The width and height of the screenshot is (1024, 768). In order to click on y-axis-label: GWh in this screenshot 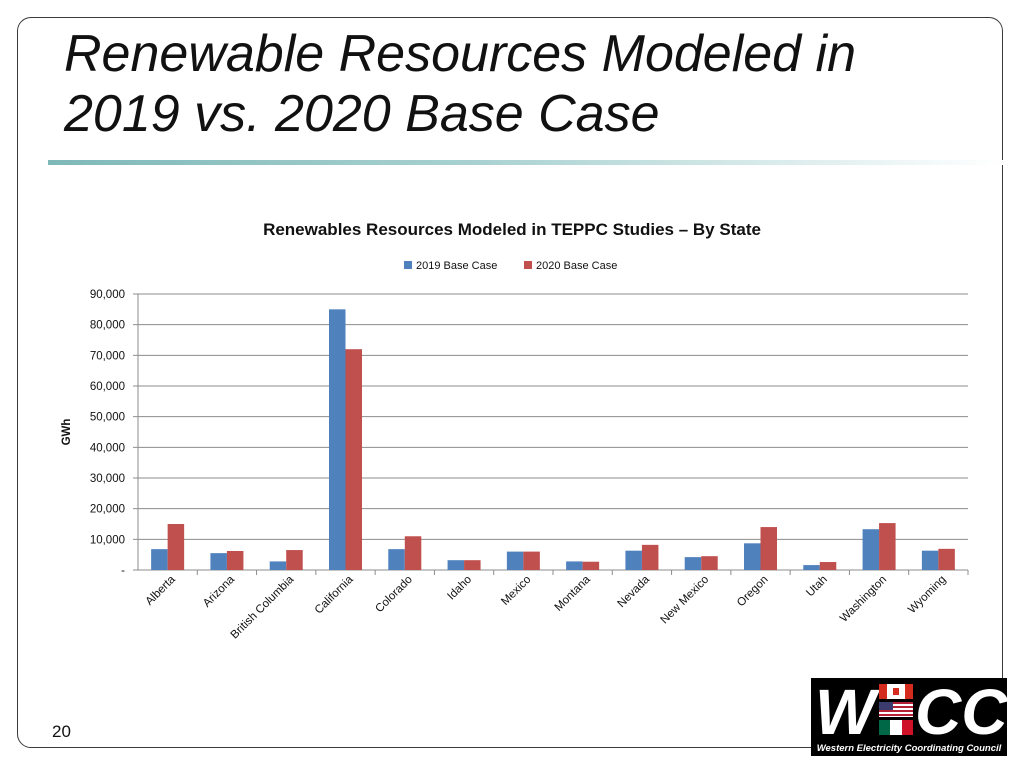, I will do `click(67, 432)`.